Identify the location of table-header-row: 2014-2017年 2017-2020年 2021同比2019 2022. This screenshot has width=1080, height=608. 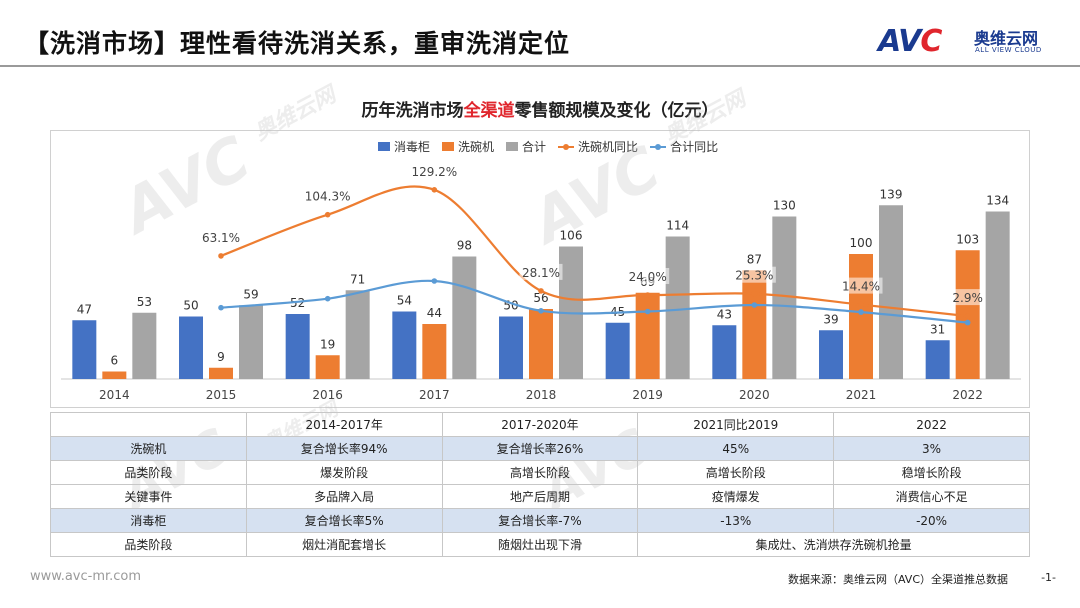
(540, 424).